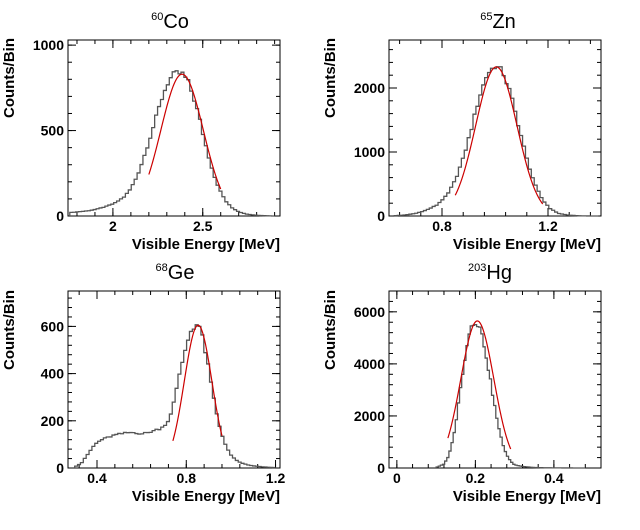 This screenshot has width=640, height=530. Describe the element at coordinates (170, 22) in the screenshot. I see `panel-title: 60Co` at that location.